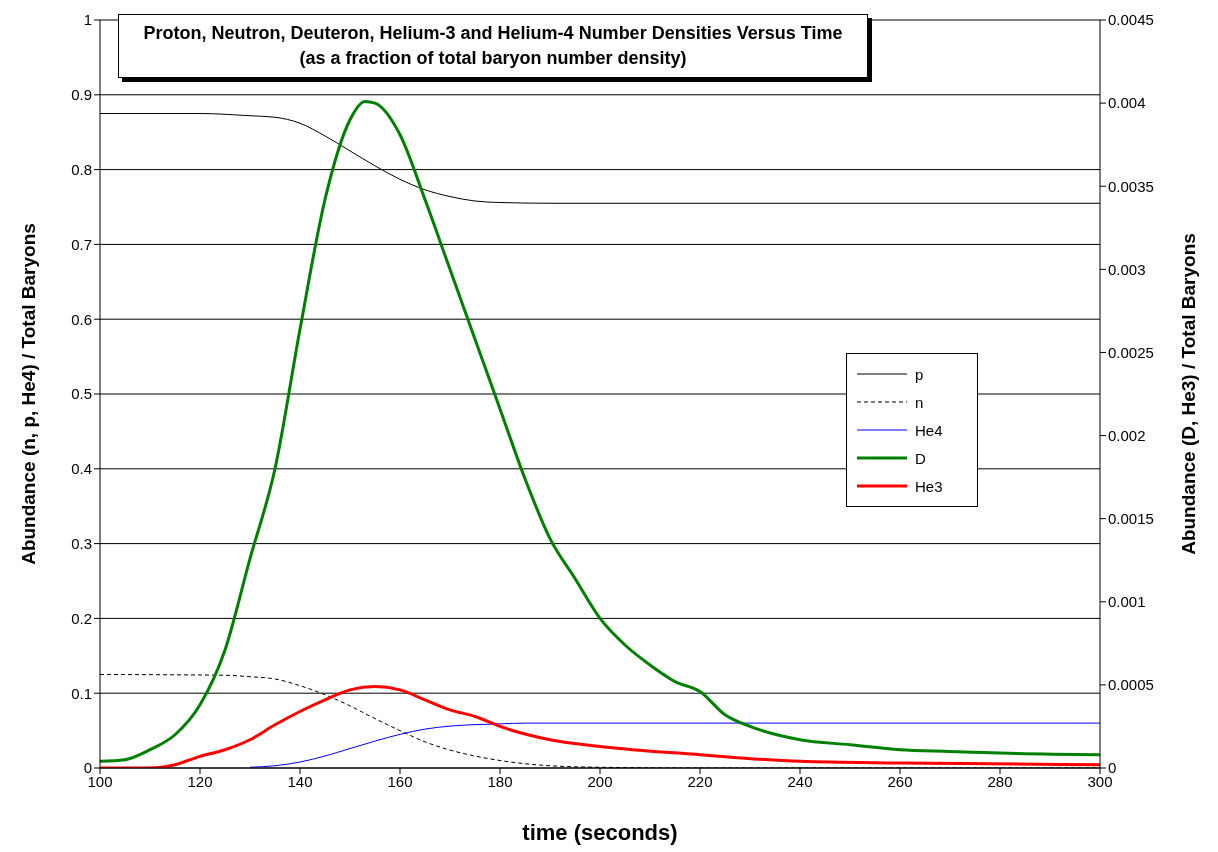  I want to click on y-tick-label: 0.3, so click(81, 543).